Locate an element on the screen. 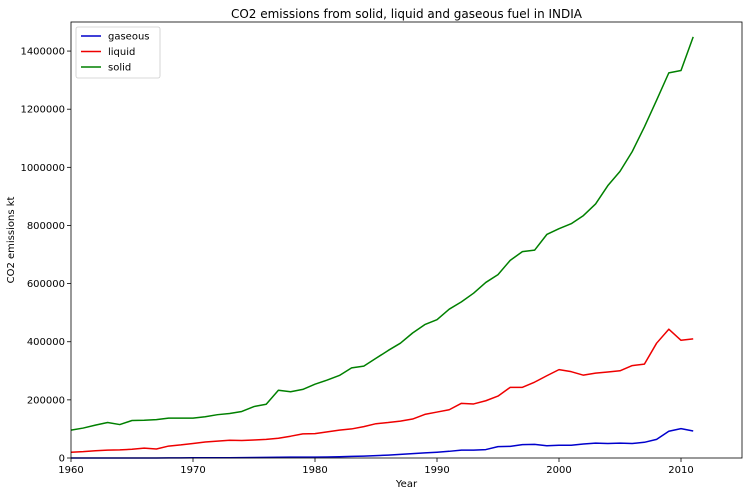 The image size is (752, 496). x-tick-label: 1970 is located at coordinates (192, 470).